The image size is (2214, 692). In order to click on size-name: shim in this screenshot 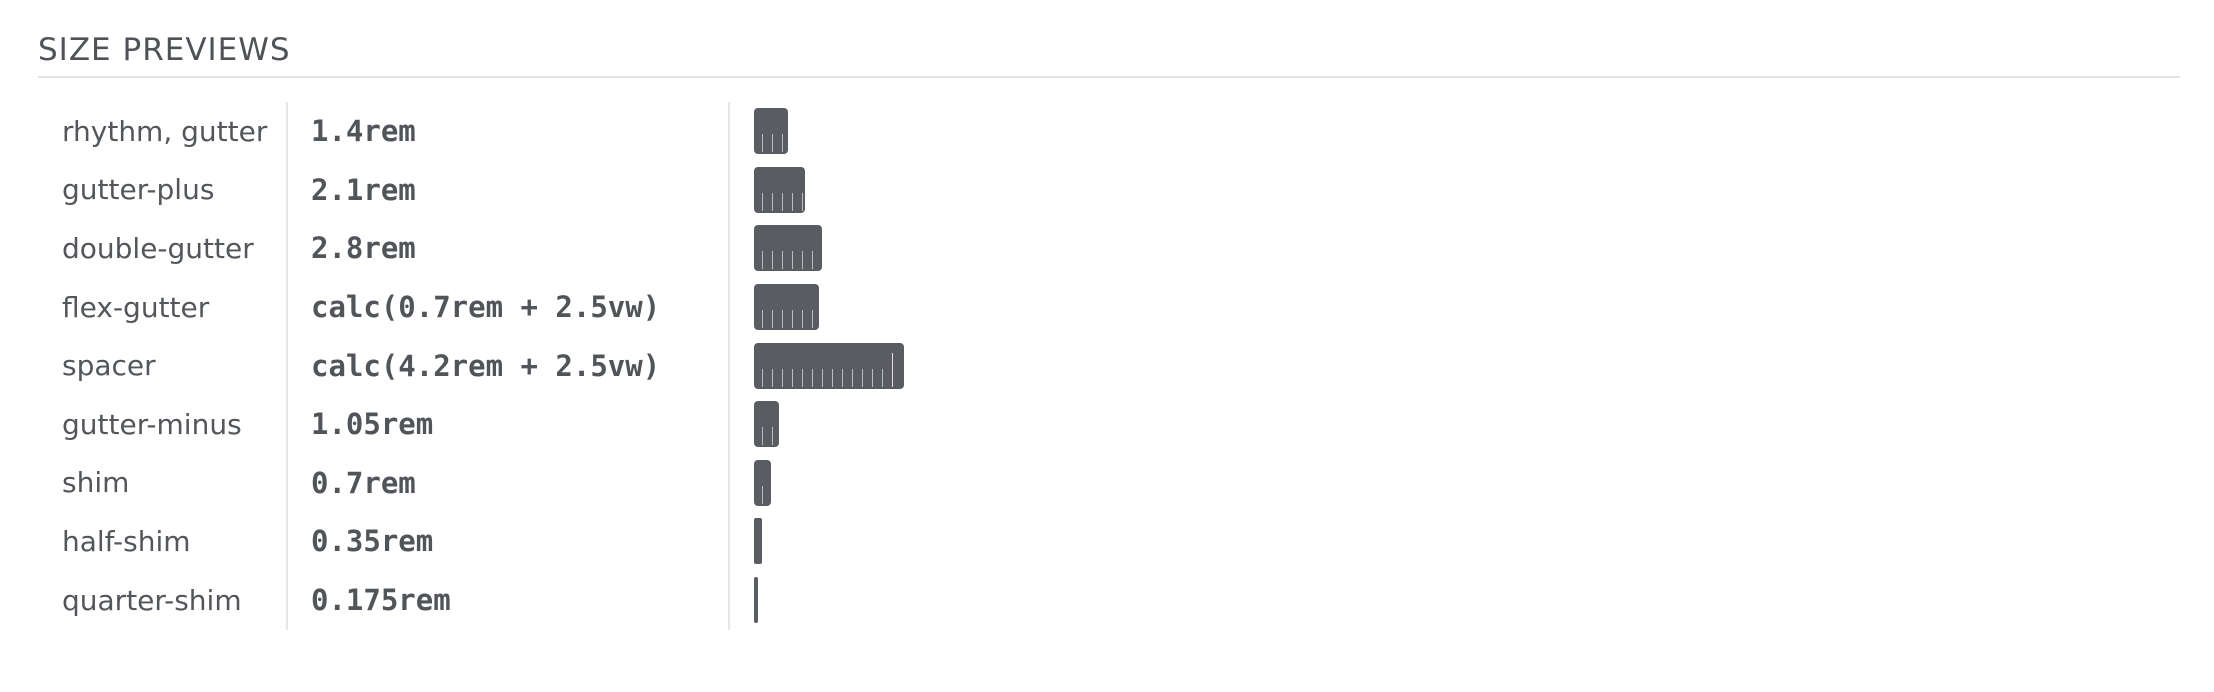, I will do `click(162, 483)`.